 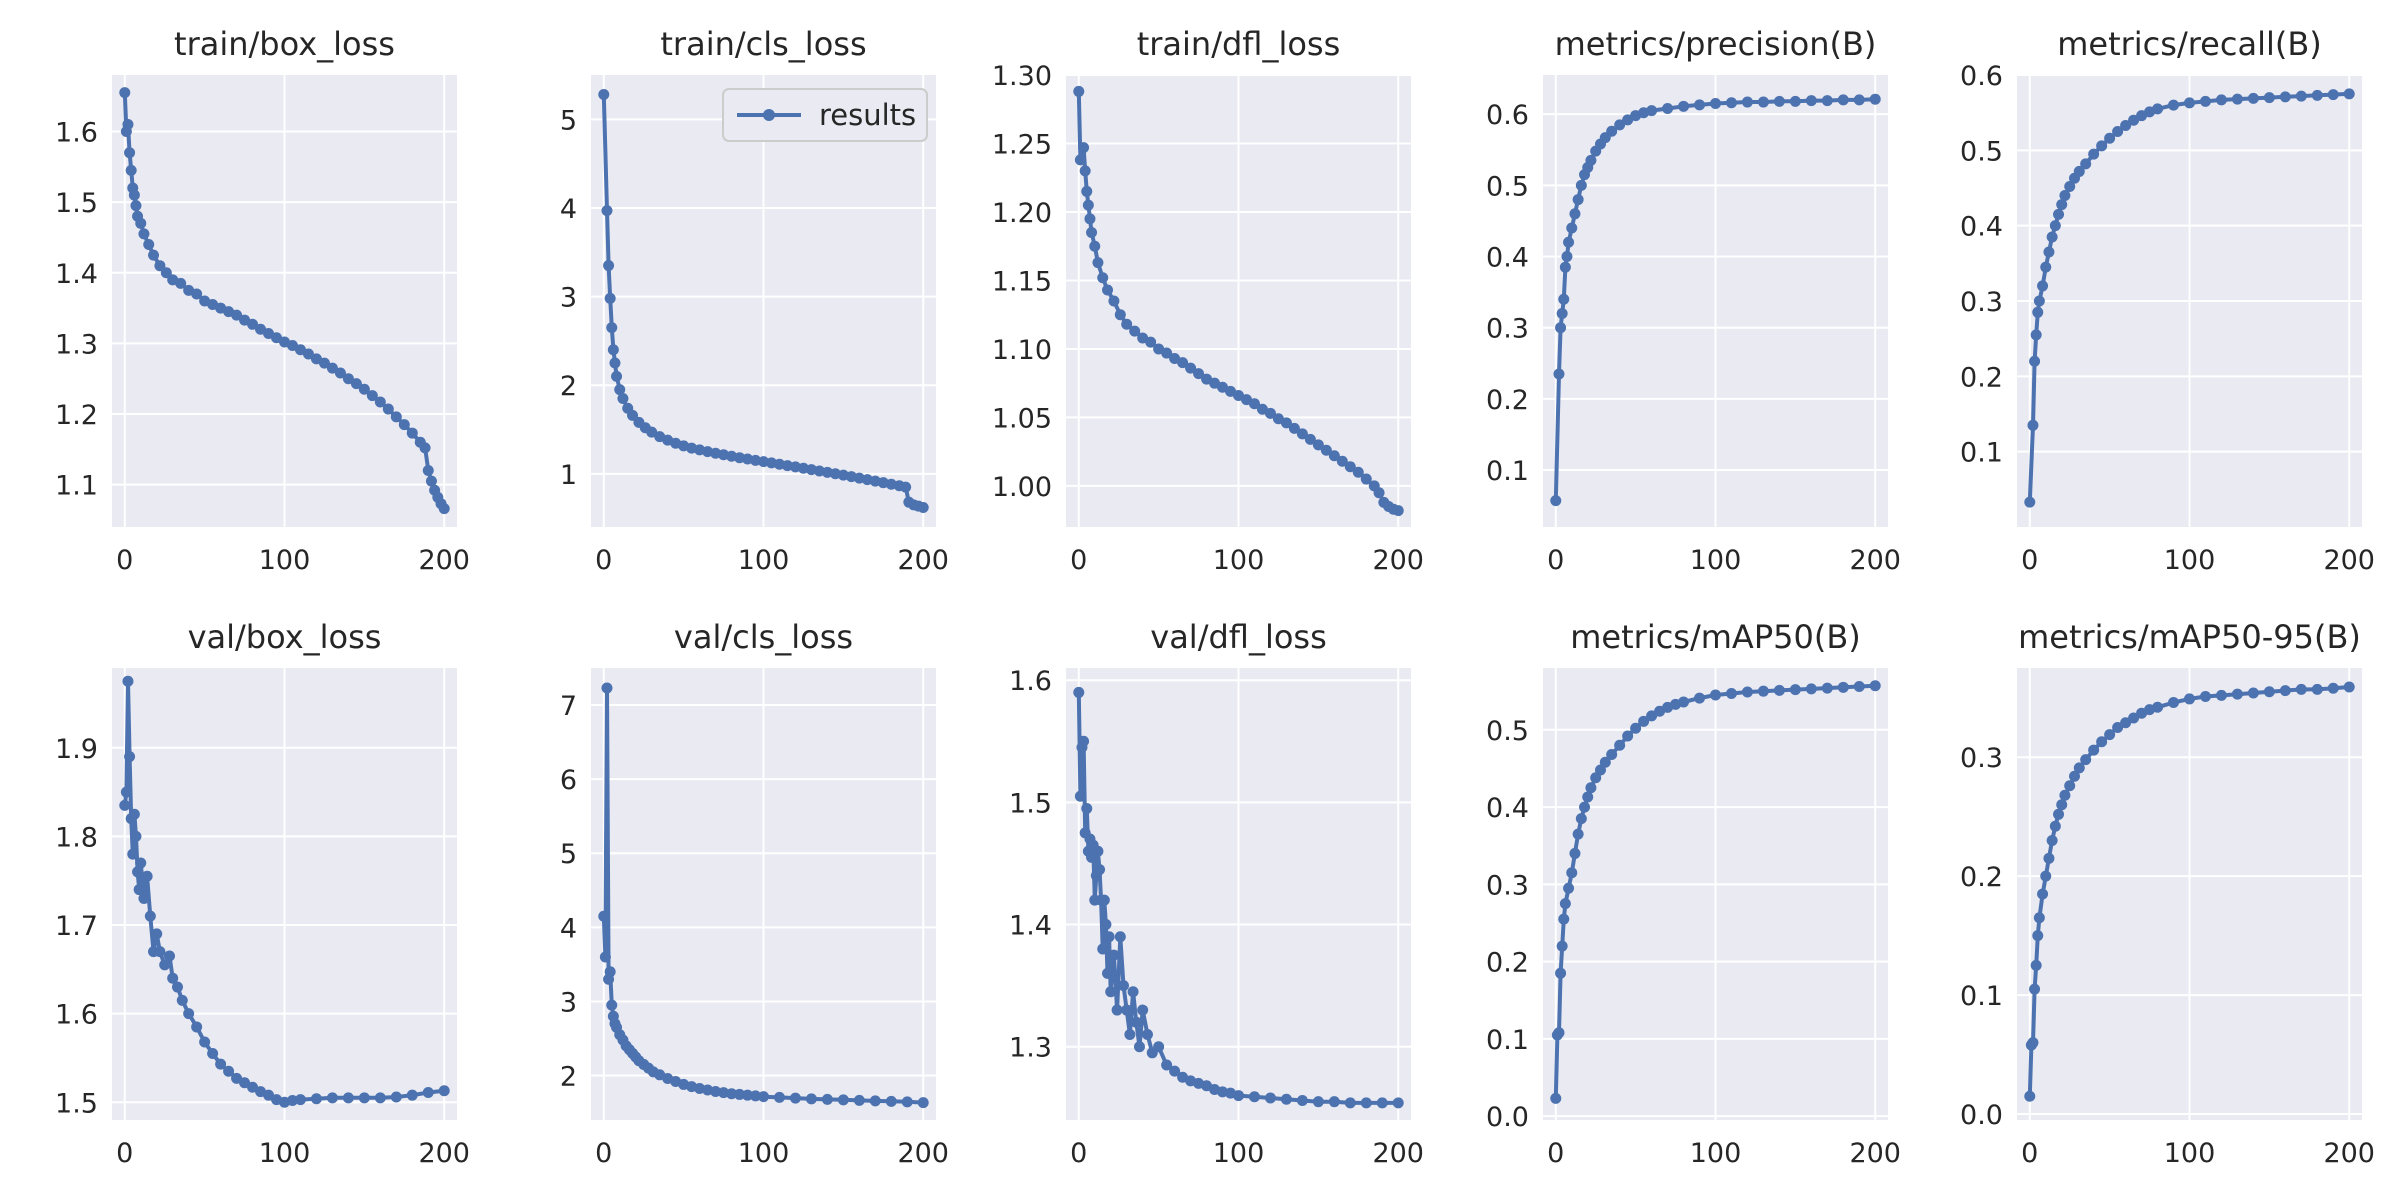 What do you see at coordinates (1714, 891) in the screenshot?
I see `series-line` at bounding box center [1714, 891].